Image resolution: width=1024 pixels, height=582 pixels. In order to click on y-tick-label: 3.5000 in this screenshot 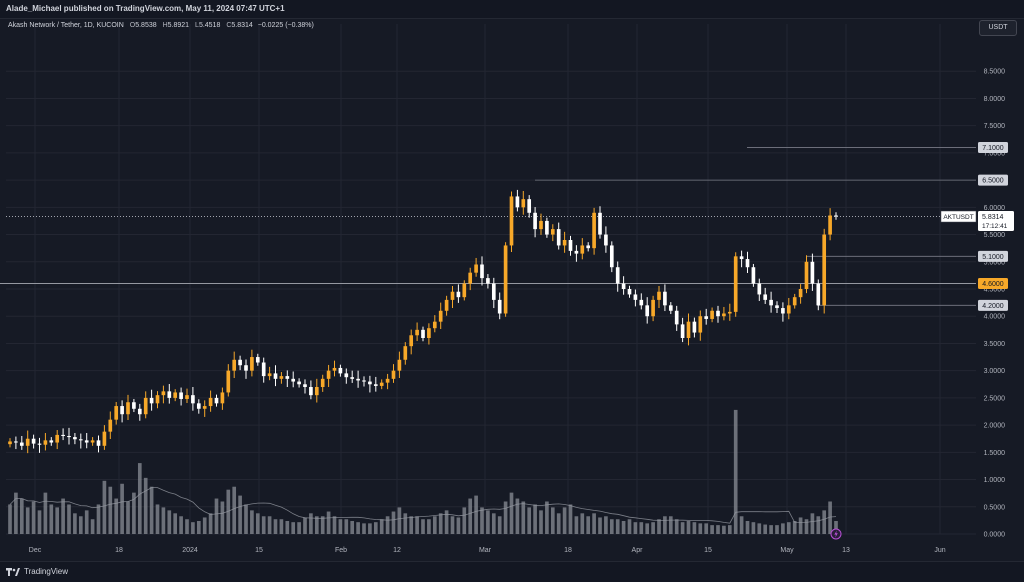, I will do `click(995, 344)`.